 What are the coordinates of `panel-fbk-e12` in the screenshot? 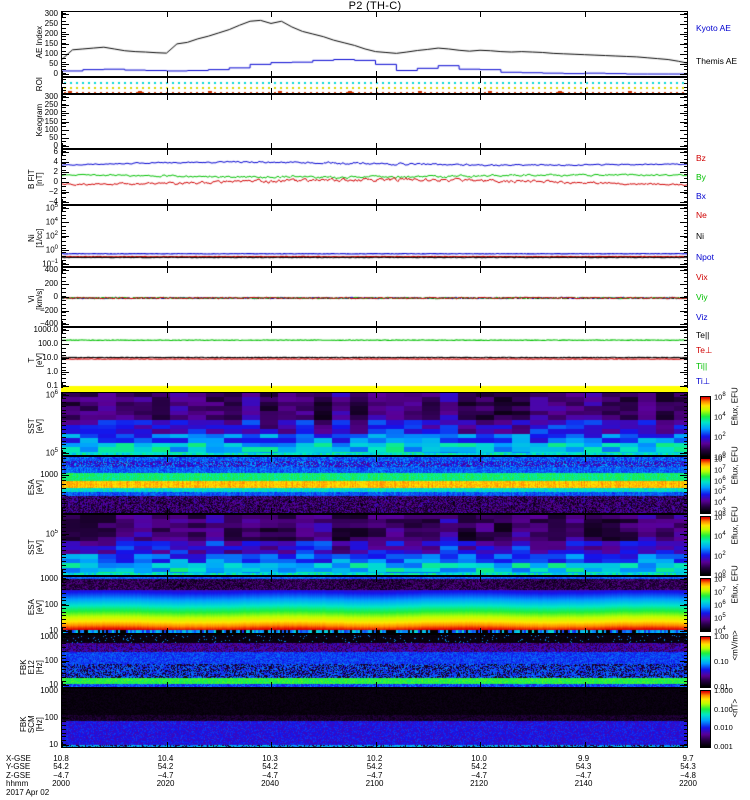 It's located at (374, 661).